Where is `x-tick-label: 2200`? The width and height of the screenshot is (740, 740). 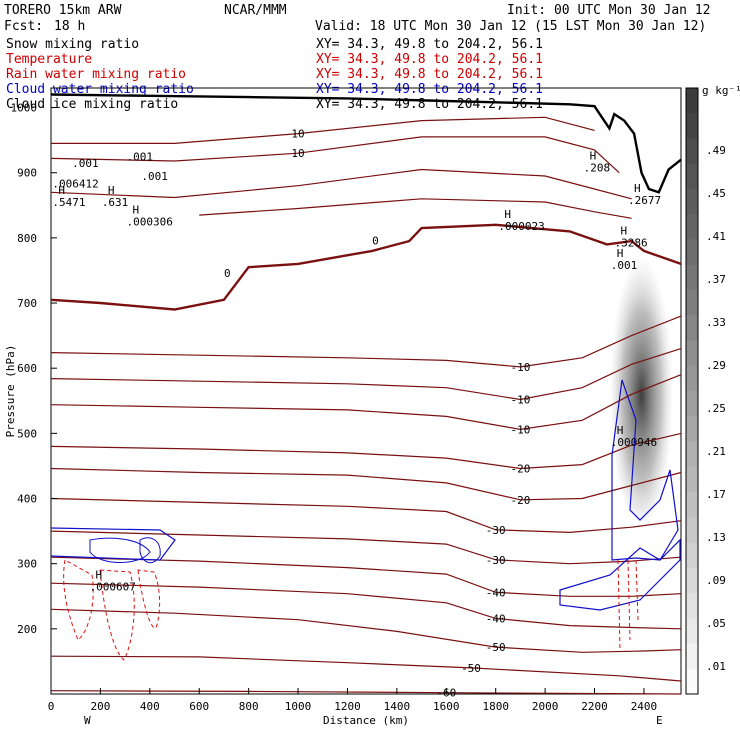
x-tick-label: 2200 is located at coordinates (594, 706).